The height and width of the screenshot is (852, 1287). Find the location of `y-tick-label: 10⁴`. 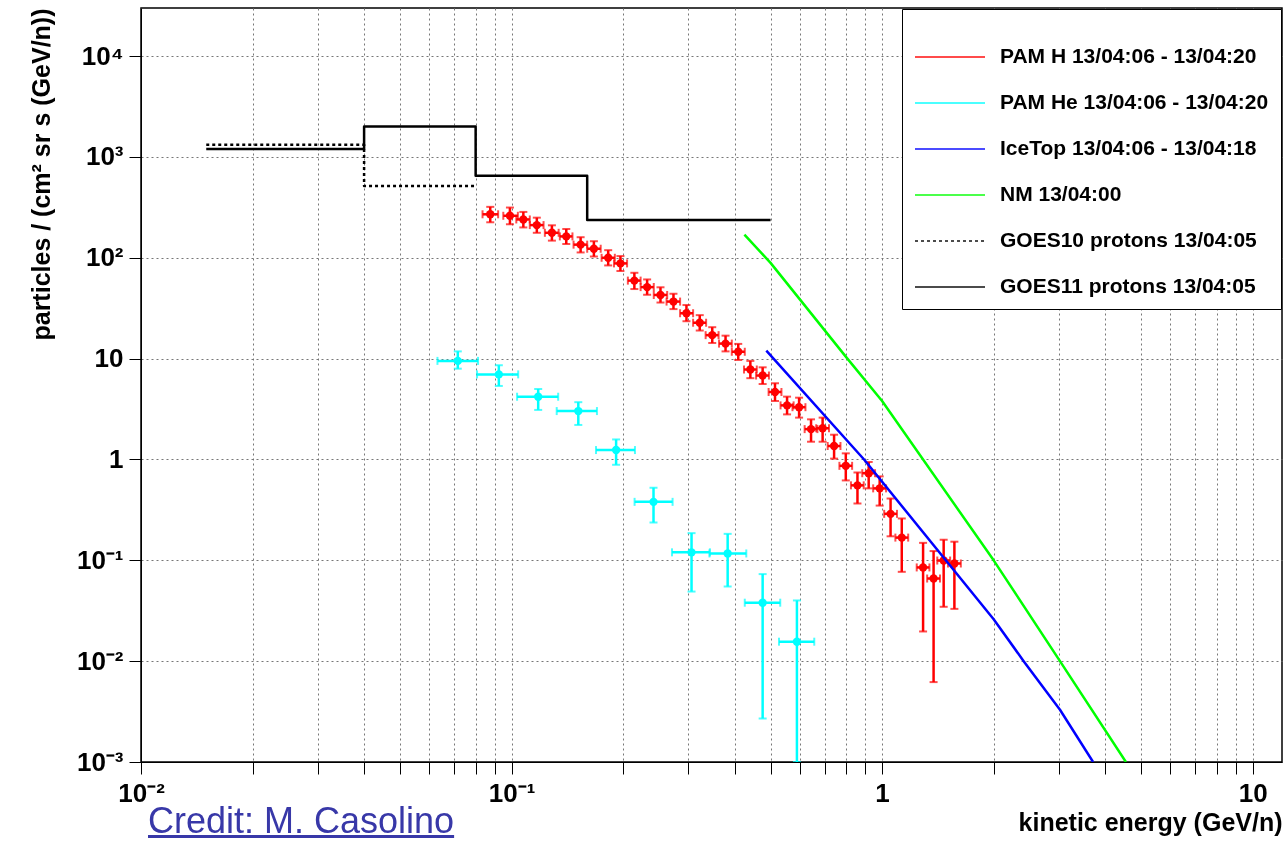

y-tick-label: 10⁴ is located at coordinates (102, 55).